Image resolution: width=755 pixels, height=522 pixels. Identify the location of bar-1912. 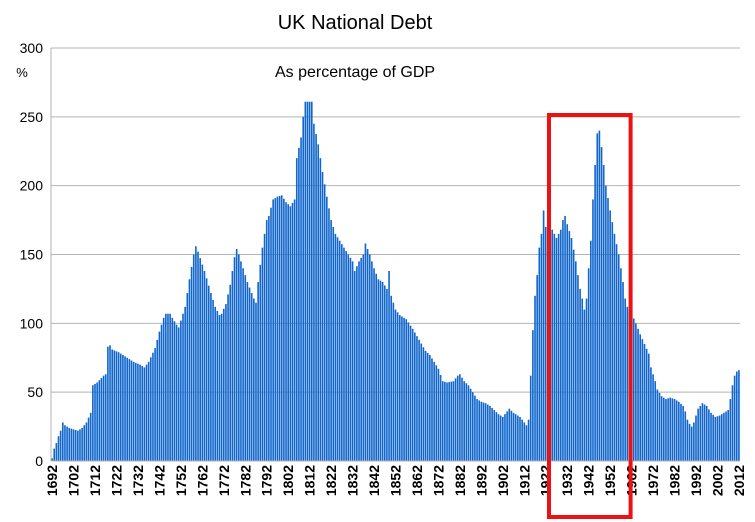
(524, 441).